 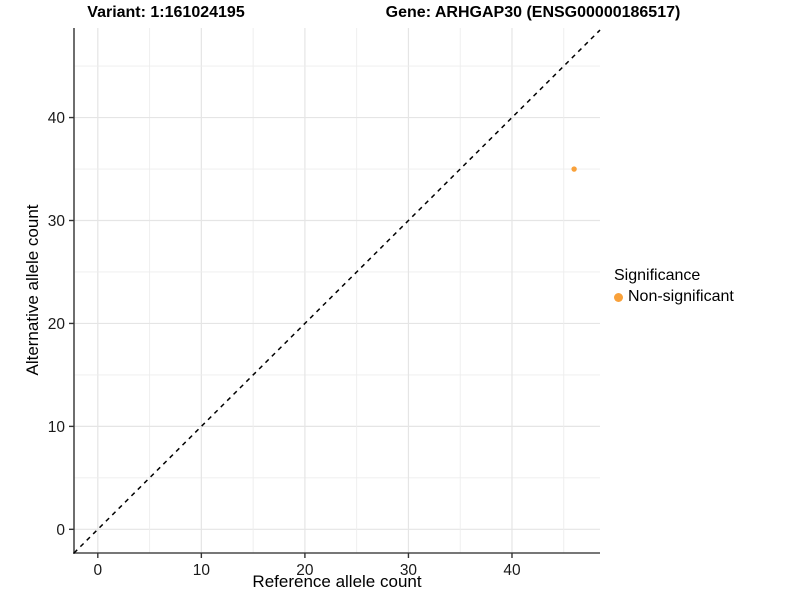 What do you see at coordinates (409, 570) in the screenshot?
I see `x-tick-label: 30` at bounding box center [409, 570].